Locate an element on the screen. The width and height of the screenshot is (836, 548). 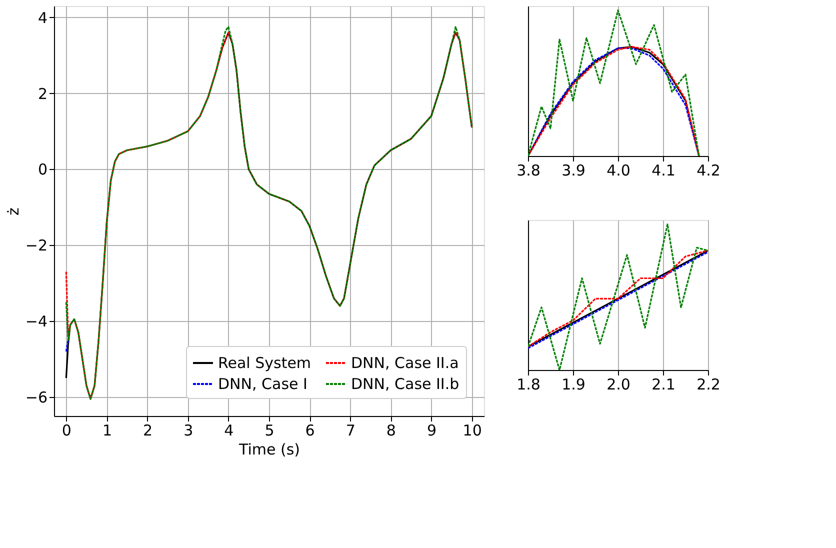
x-tick-label: 7 is located at coordinates (351, 431).